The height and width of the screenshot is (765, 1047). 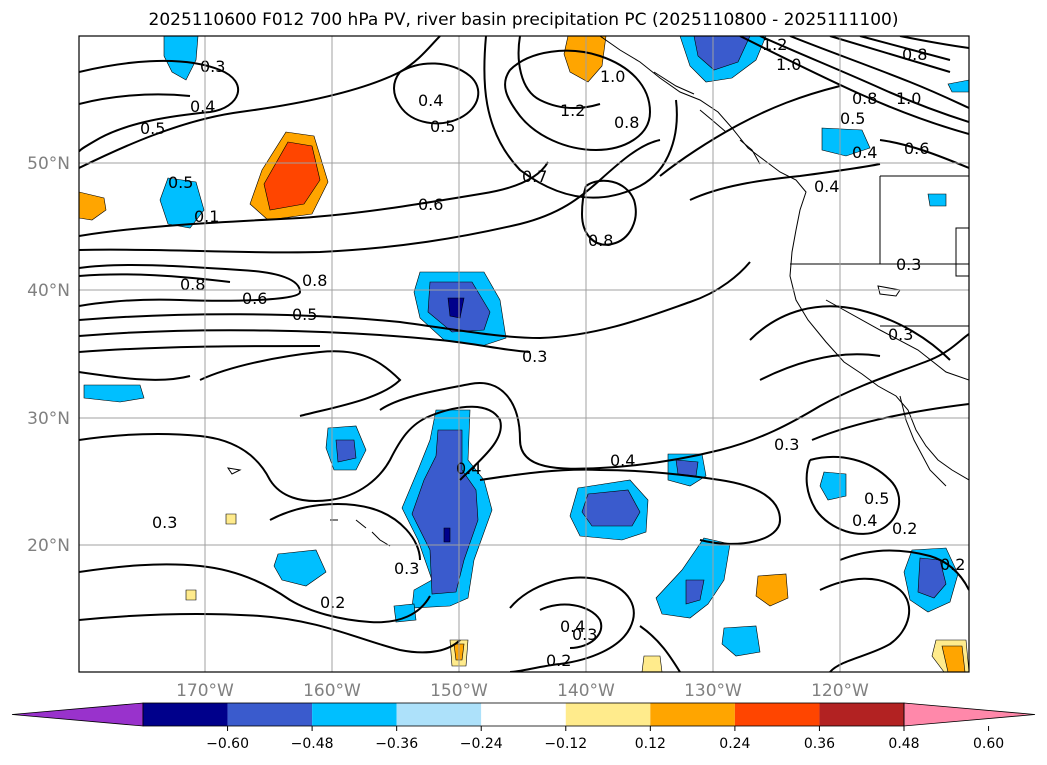 I want to click on colorbar-tick-label: 0.48, so click(x=903, y=744).